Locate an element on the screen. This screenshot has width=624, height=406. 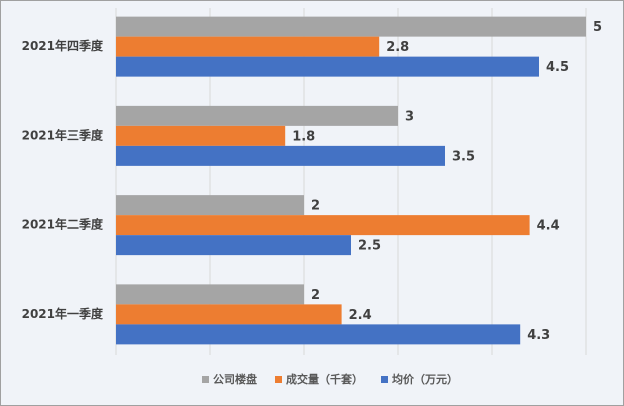
legend-label: 均价（万元） is located at coordinates (425, 379).